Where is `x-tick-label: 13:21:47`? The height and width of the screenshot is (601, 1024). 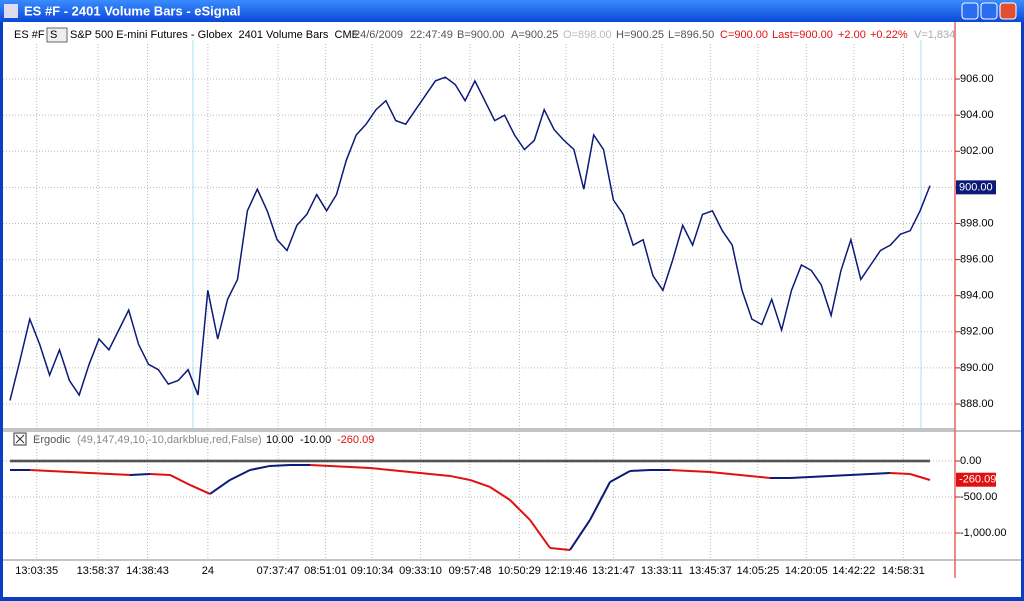 x-tick-label: 13:21:47 is located at coordinates (613, 571).